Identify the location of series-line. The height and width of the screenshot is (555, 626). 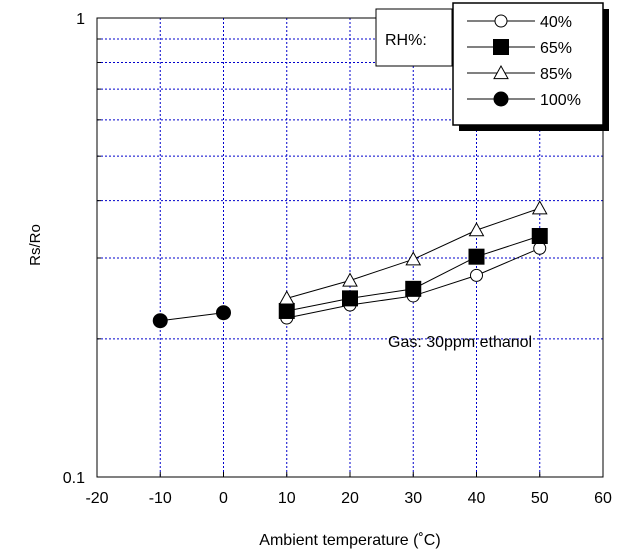
(192, 317).